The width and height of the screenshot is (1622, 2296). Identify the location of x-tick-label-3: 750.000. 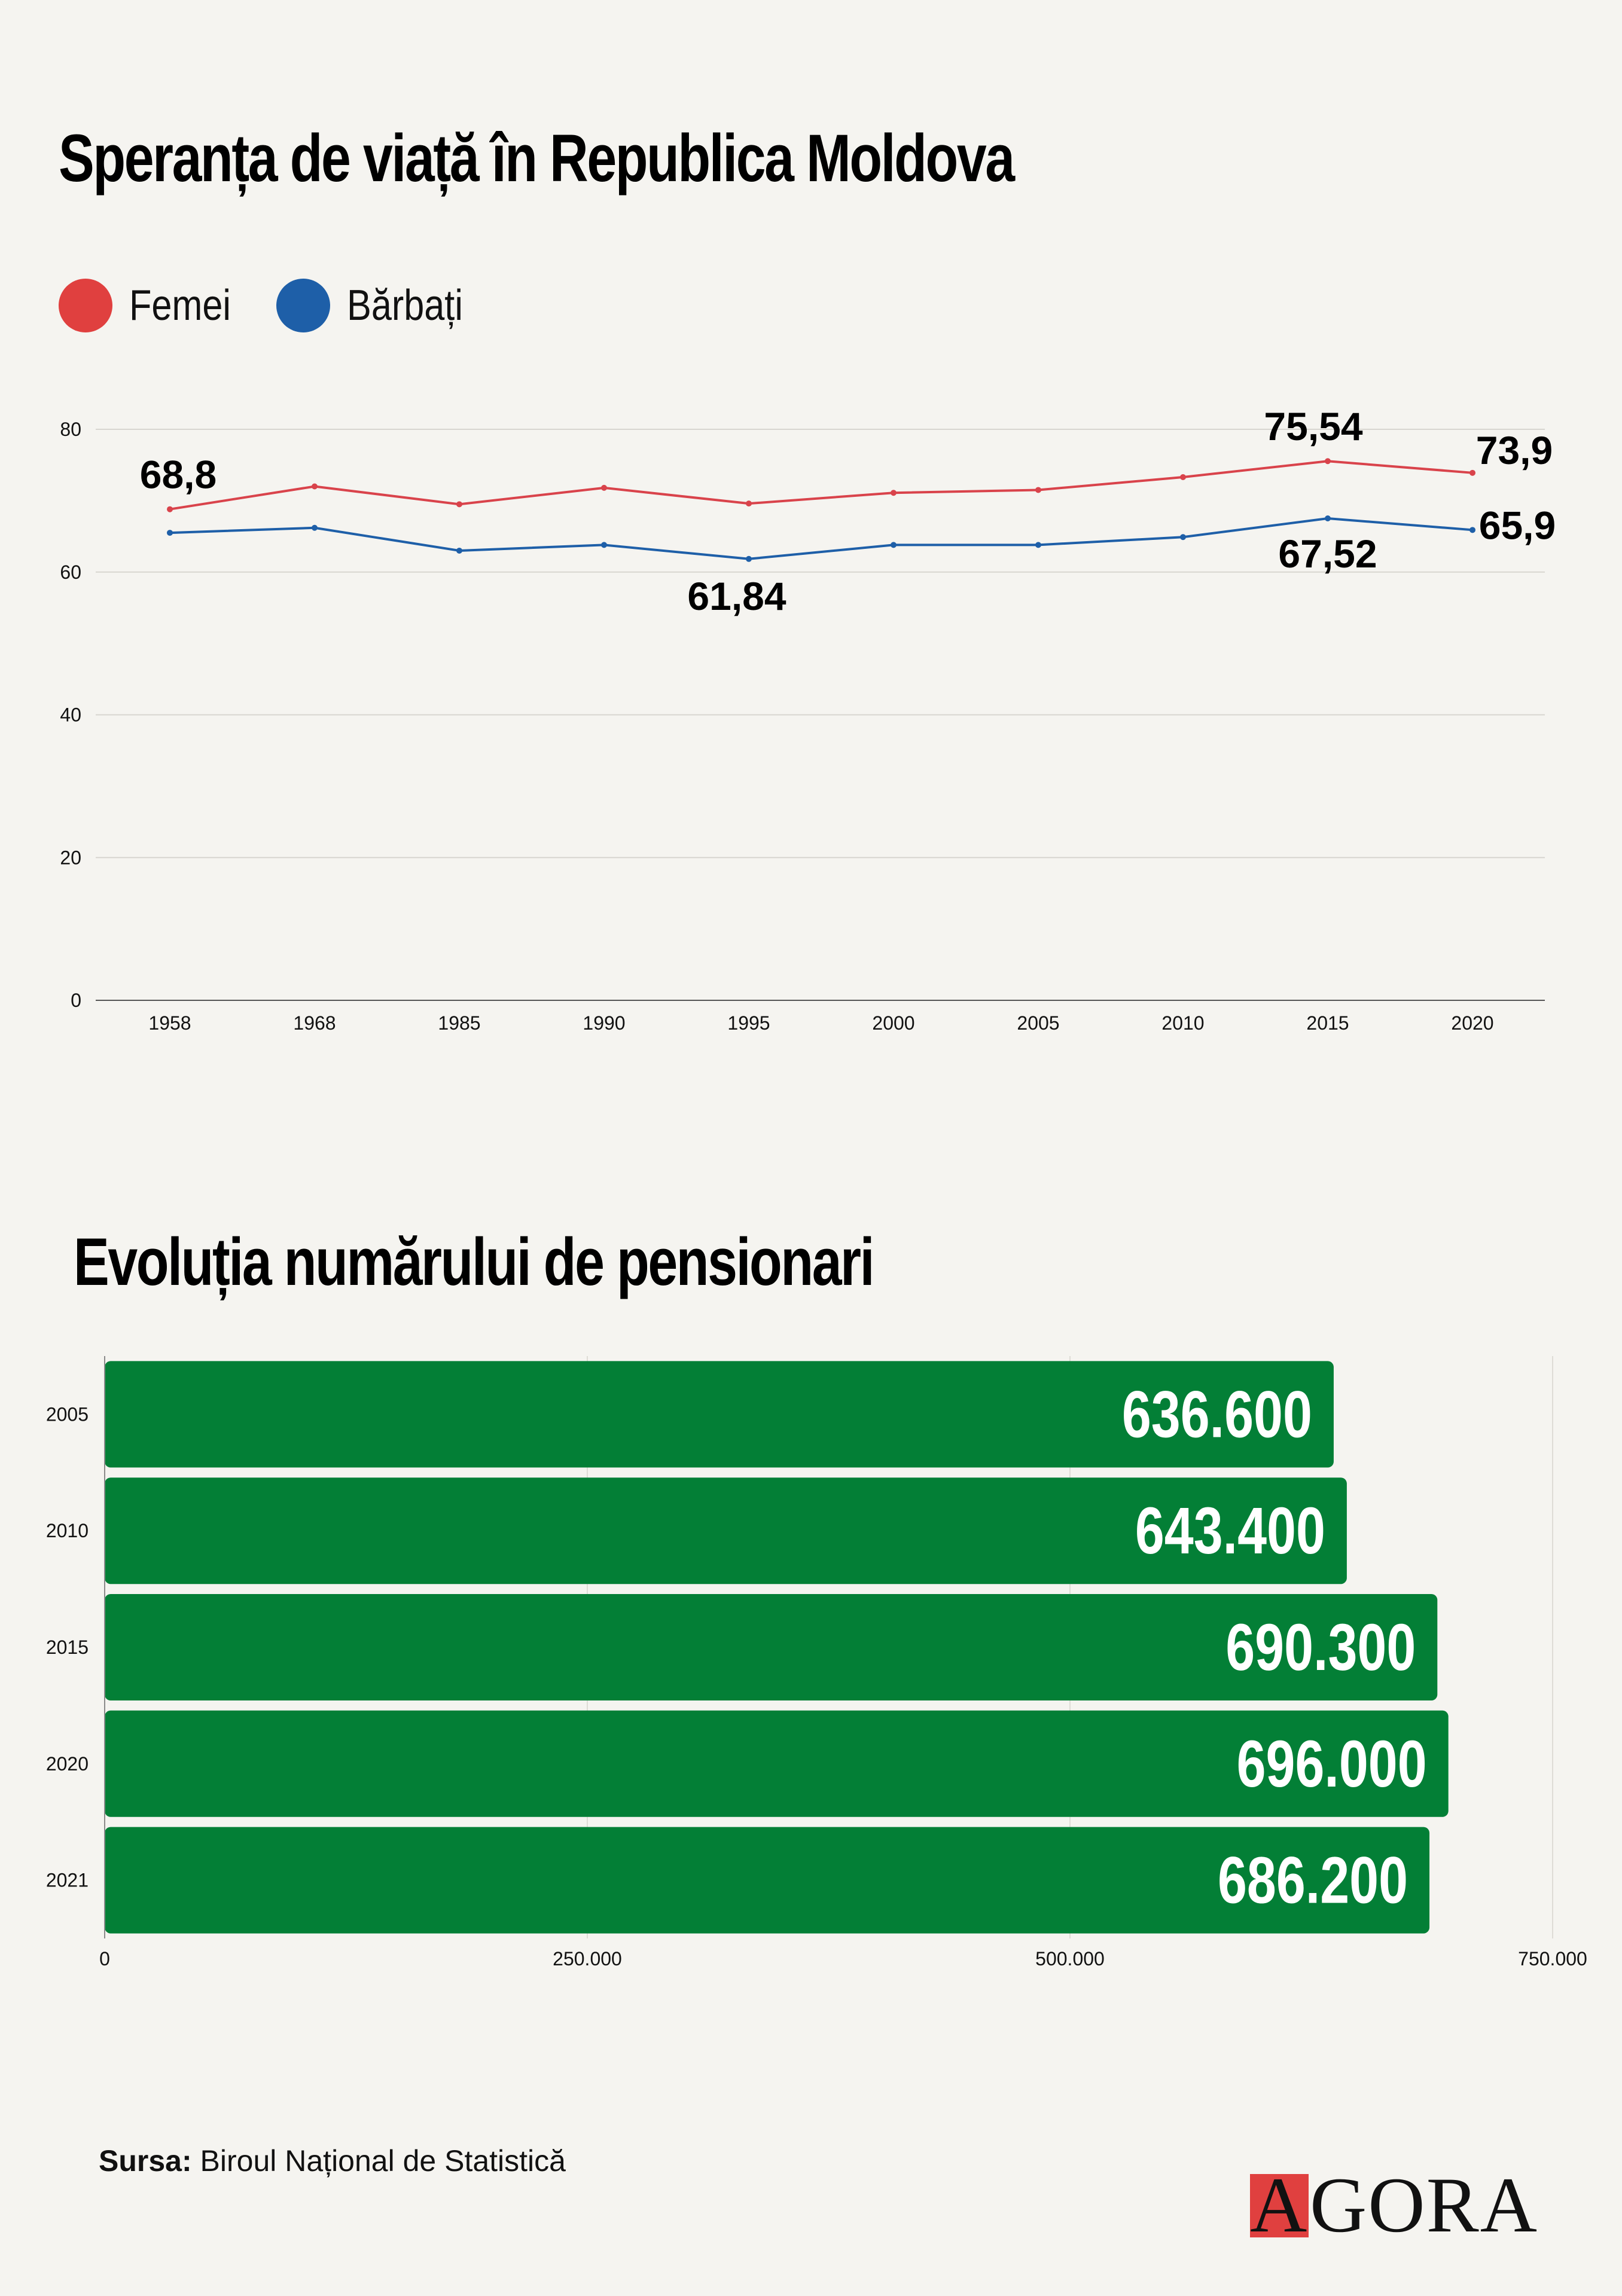
(1553, 1959).